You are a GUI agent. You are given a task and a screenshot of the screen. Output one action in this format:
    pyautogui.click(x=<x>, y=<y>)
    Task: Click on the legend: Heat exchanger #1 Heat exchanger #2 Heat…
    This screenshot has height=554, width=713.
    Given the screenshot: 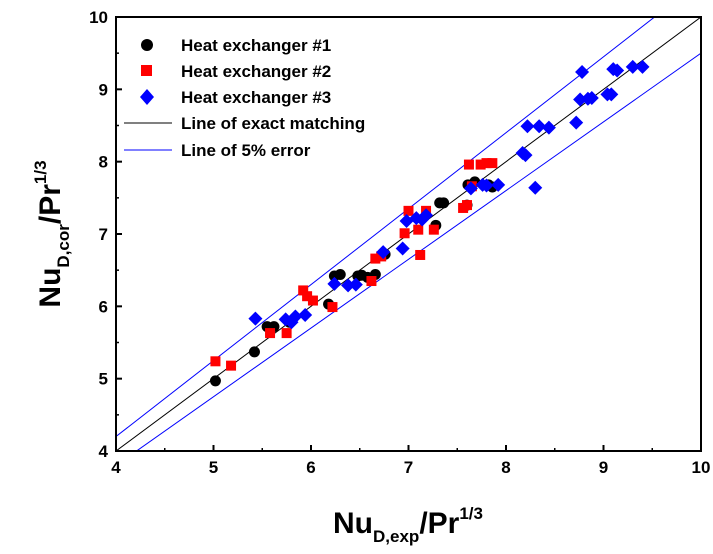 What is the action you would take?
    pyautogui.click(x=244, y=98)
    